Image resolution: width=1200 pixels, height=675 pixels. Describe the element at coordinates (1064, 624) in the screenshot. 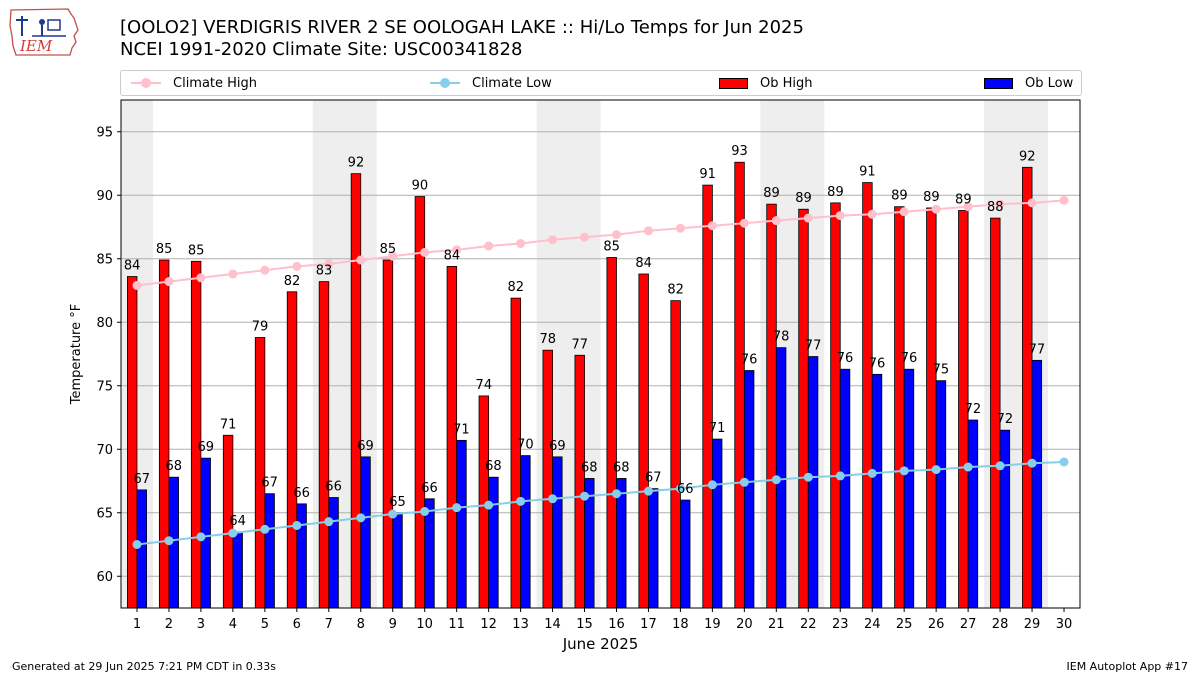

I see `x-tick-label: 30` at that location.